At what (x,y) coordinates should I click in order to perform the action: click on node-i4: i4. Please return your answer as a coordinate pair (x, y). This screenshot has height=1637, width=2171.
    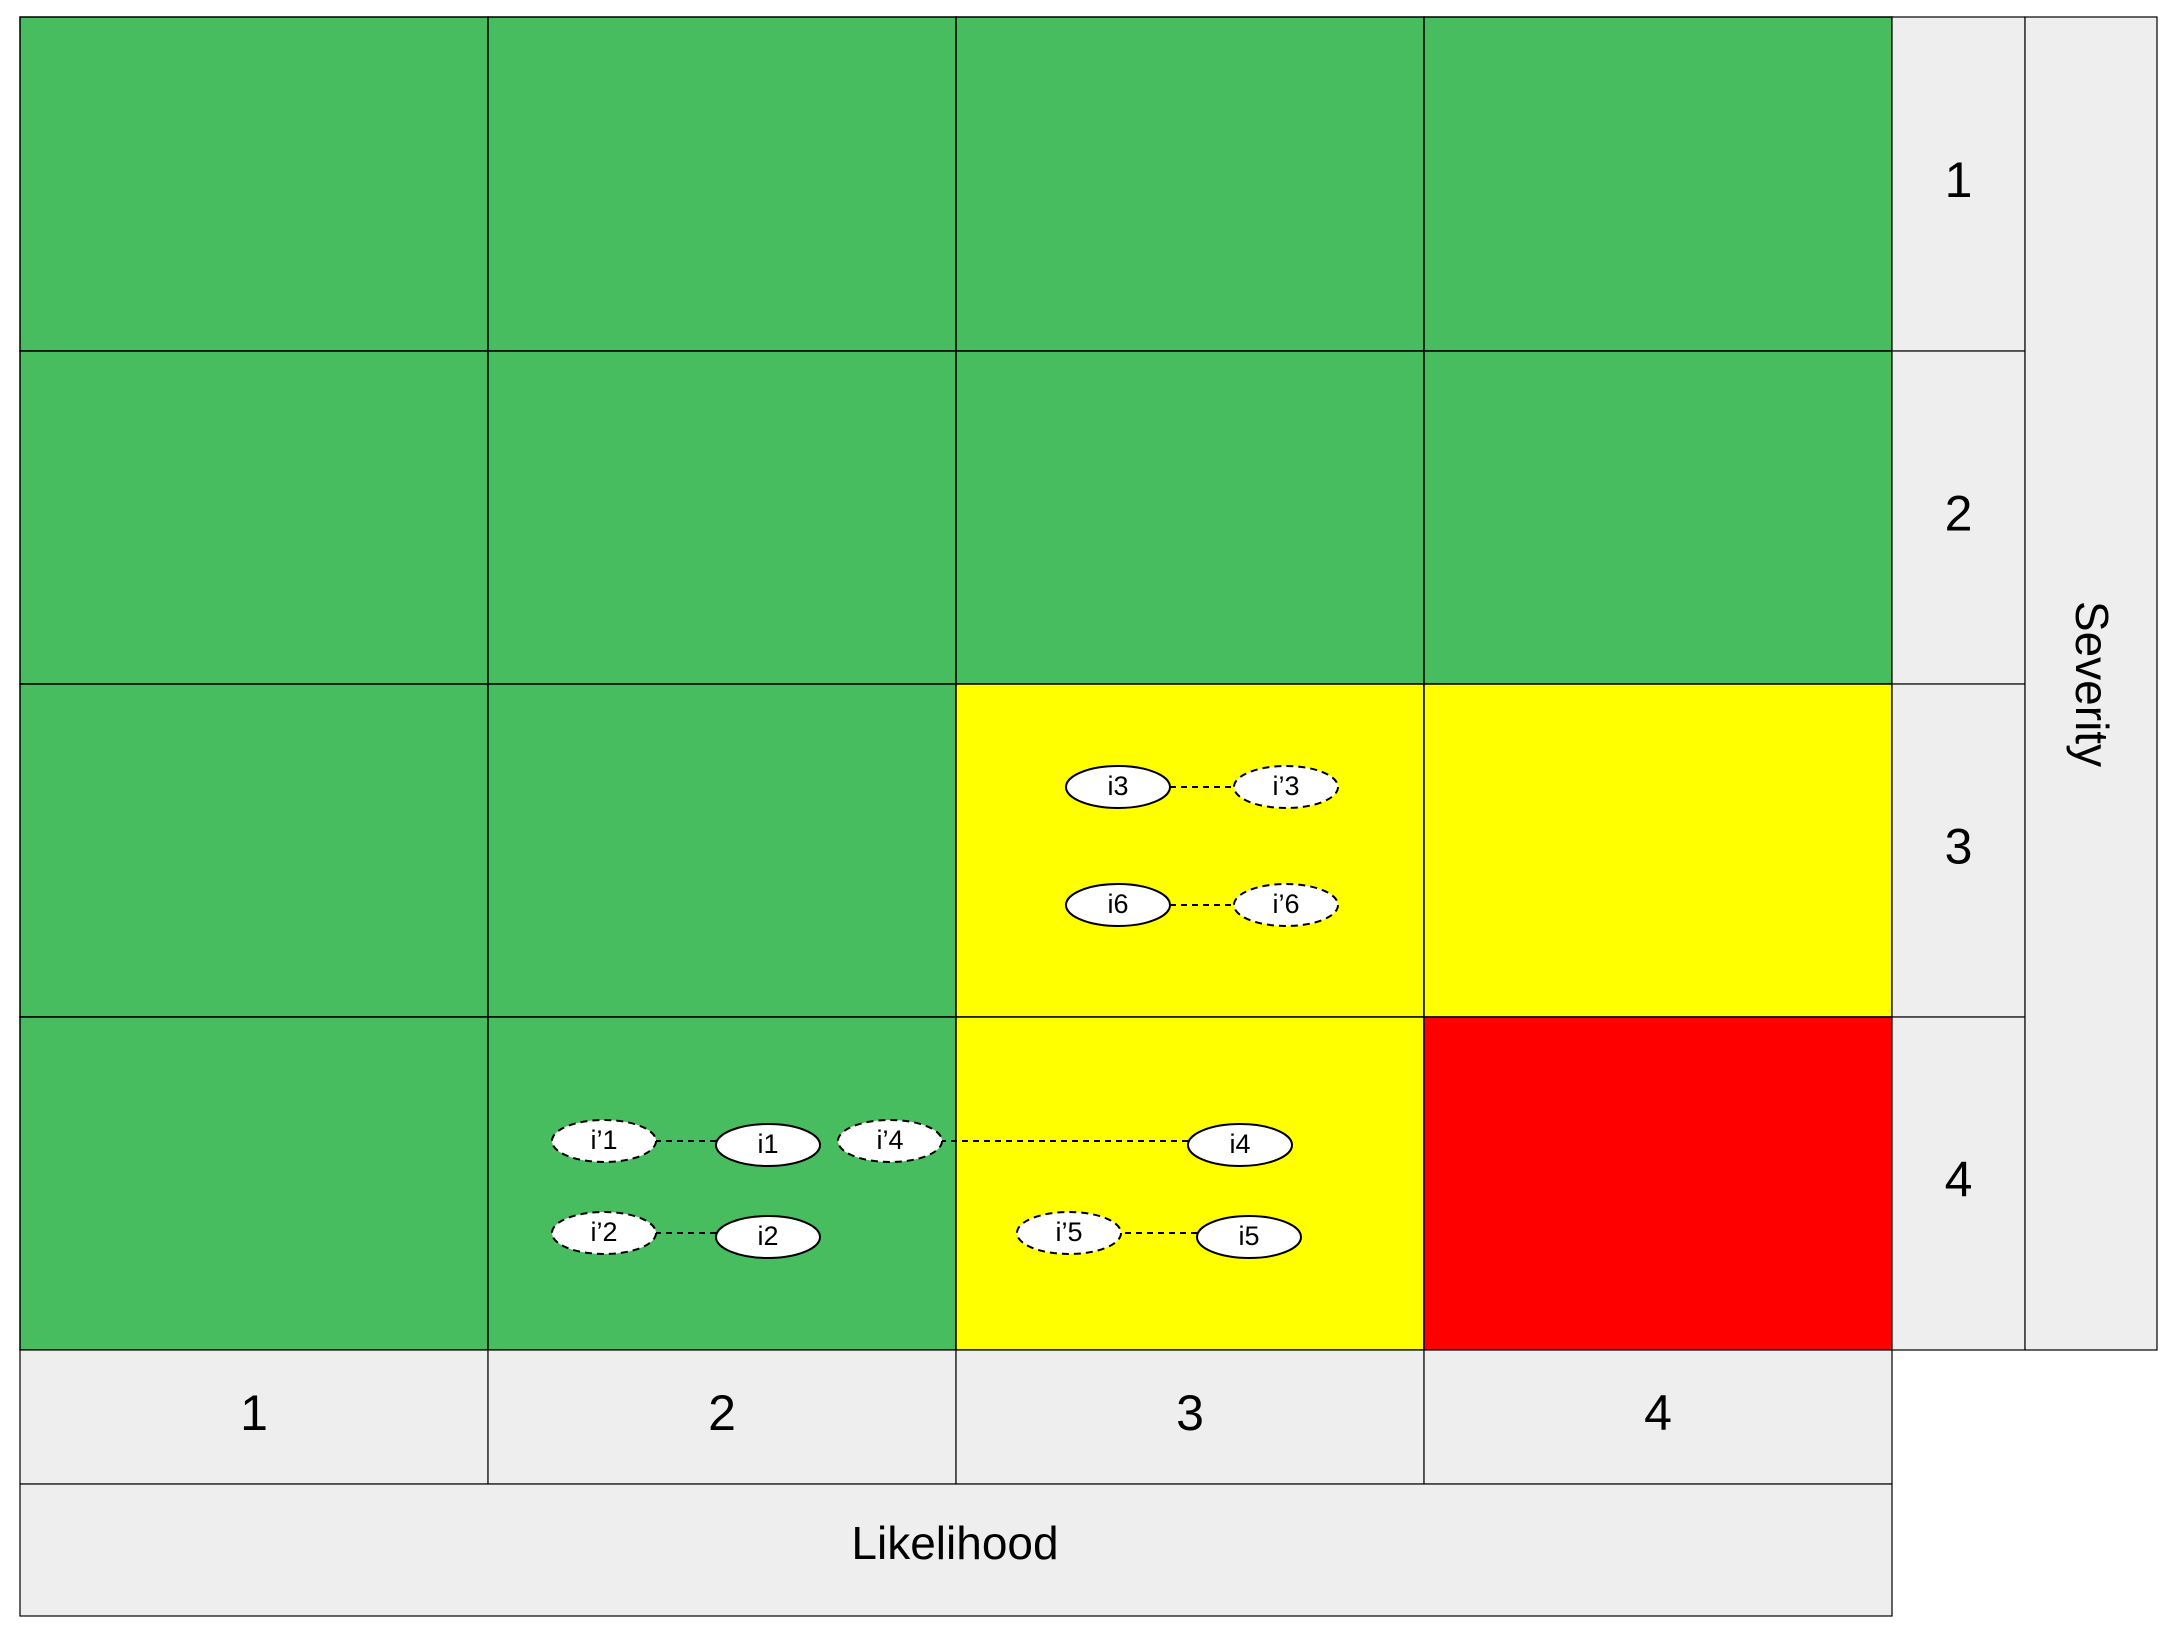
    Looking at the image, I should click on (1240, 1145).